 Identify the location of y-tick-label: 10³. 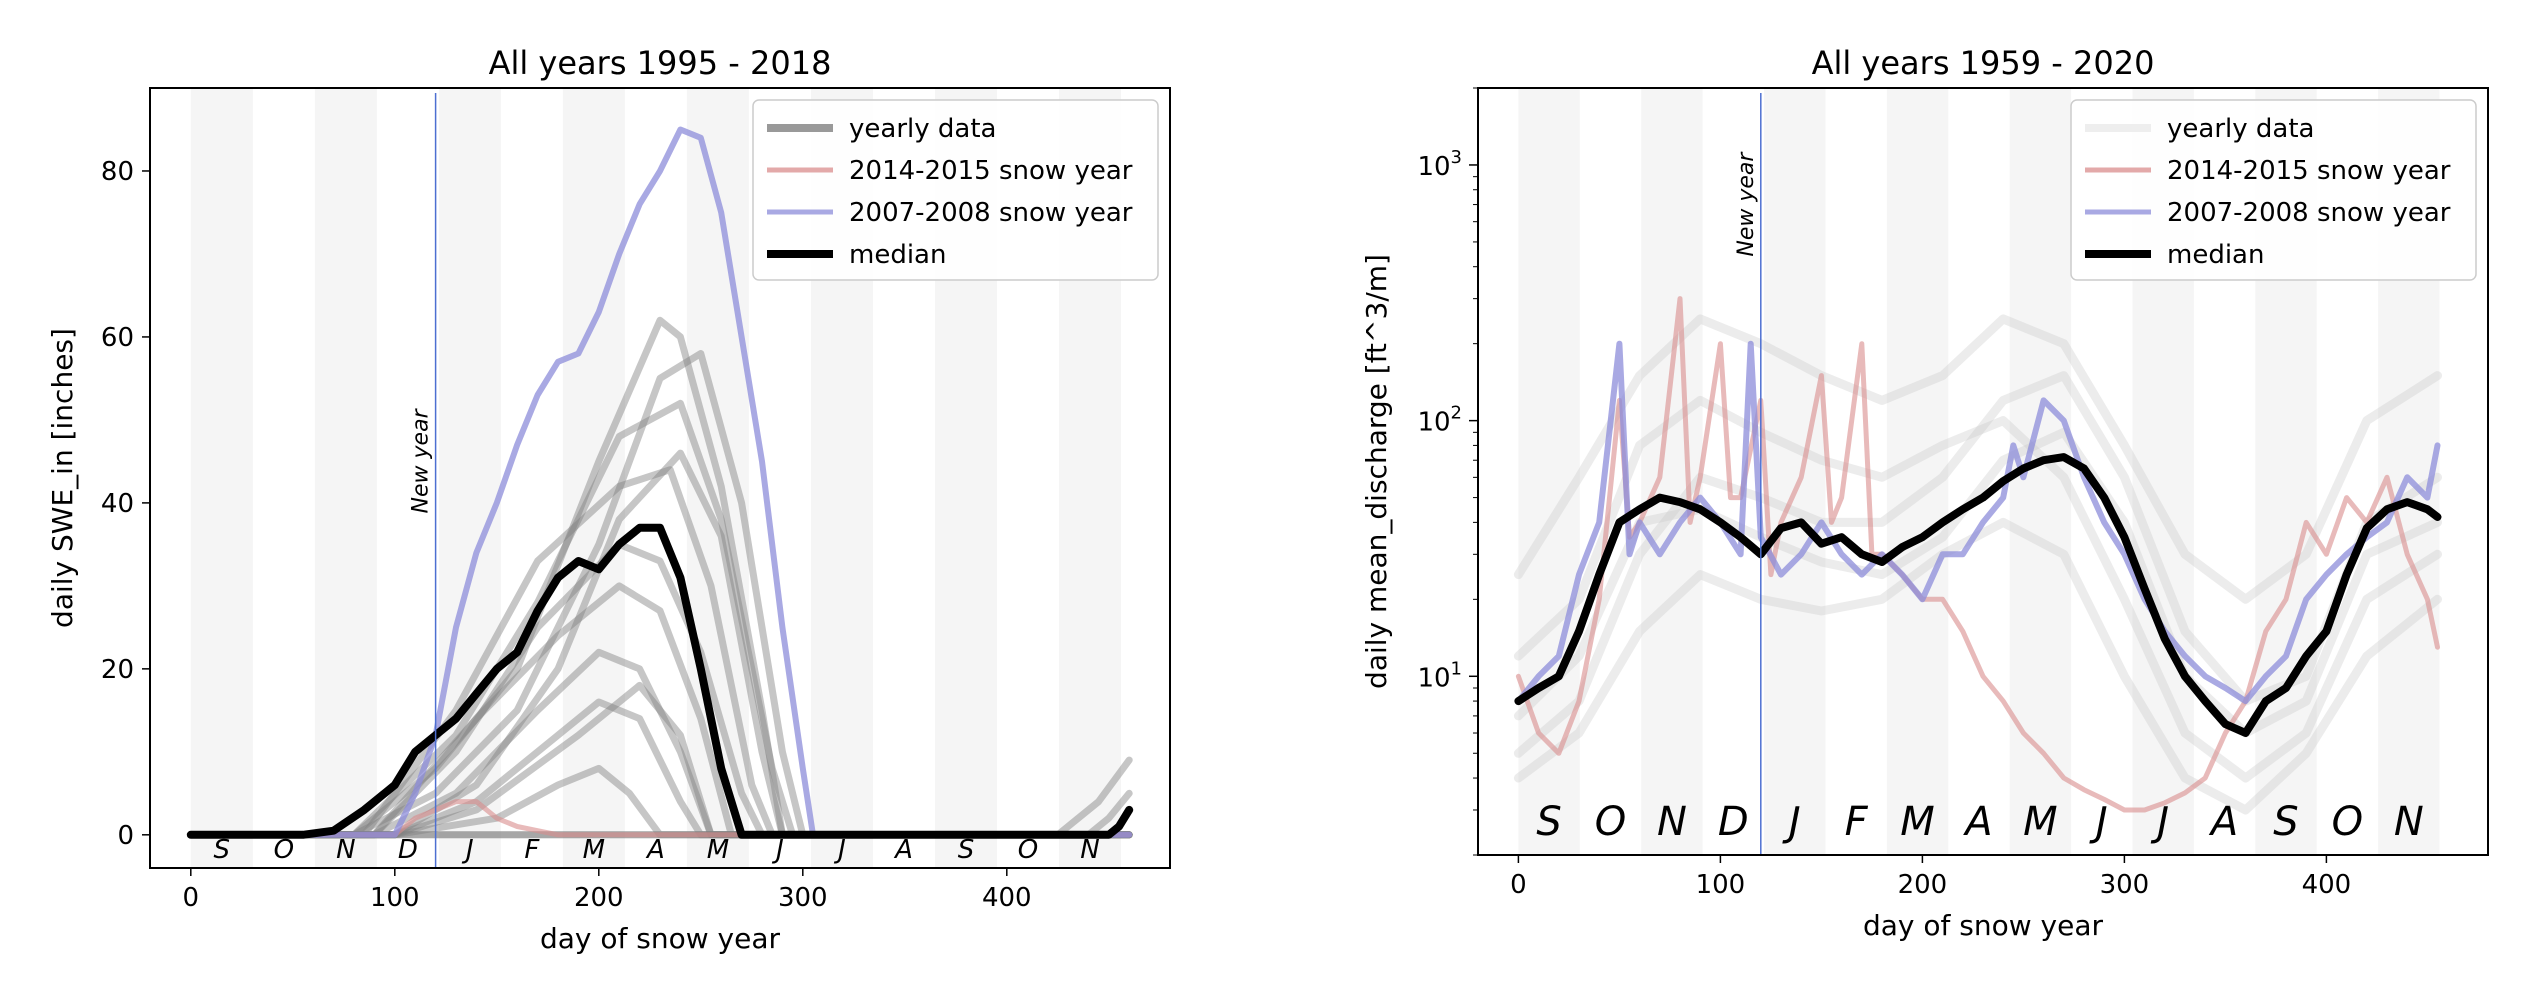
(1439, 164).